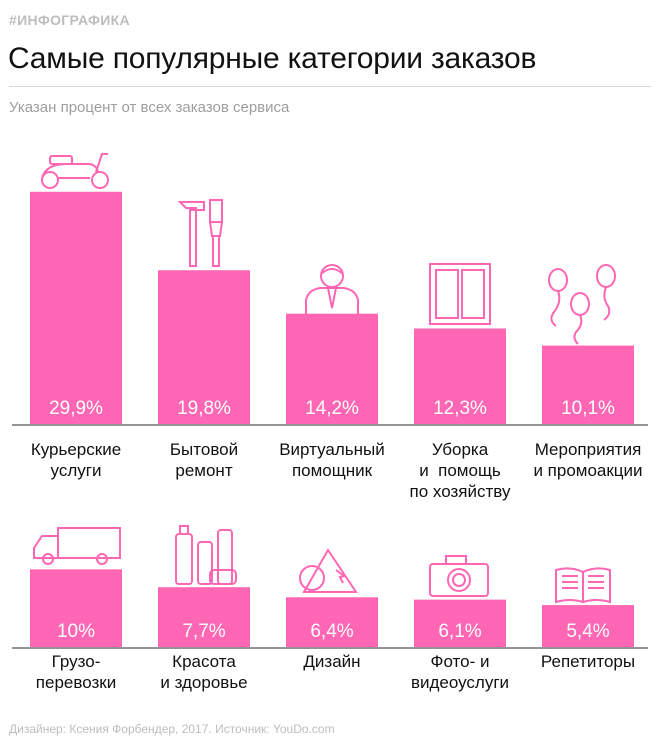  Describe the element at coordinates (328, 570) in the screenshot. I see `design-shapes-icon` at that location.